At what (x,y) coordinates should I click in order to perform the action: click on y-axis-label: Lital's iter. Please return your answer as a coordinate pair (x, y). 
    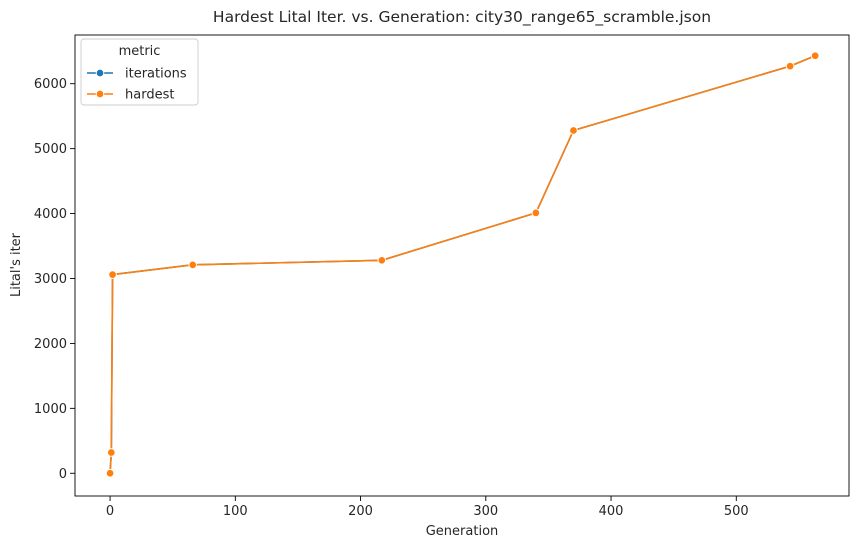
    Looking at the image, I should click on (16, 264).